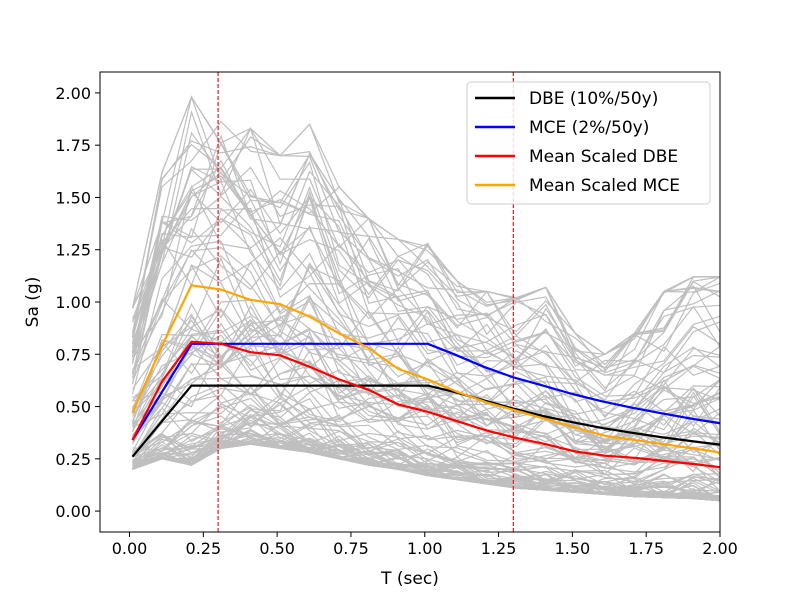 The width and height of the screenshot is (800, 600). I want to click on y-axis-ticks: 0.00 0.25 0.50 0.75 1.00 1.25 1.50 1.75 2.00, so click(77, 302).